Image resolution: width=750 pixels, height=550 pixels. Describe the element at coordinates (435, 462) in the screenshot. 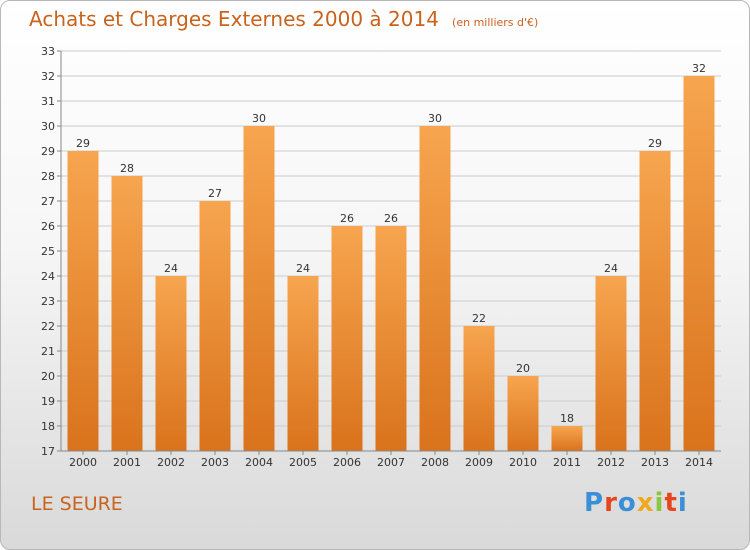

I see `x-tick-label: 2008` at that location.